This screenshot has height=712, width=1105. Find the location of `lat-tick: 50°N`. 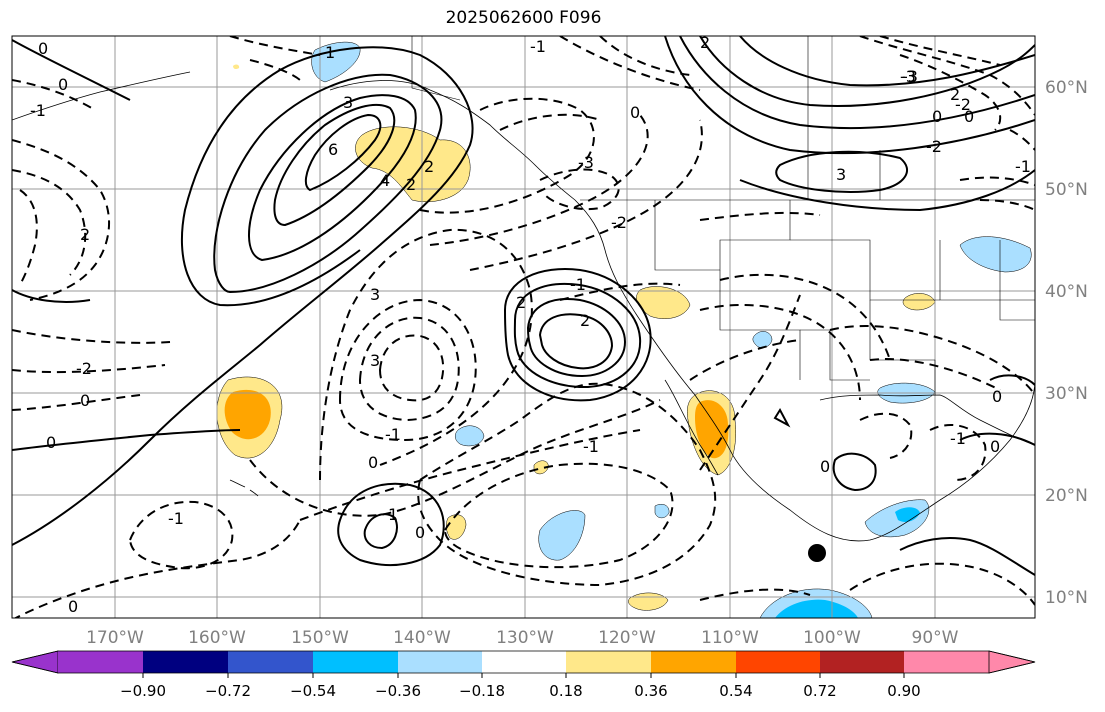

lat-tick: 50°N is located at coordinates (1066, 190).